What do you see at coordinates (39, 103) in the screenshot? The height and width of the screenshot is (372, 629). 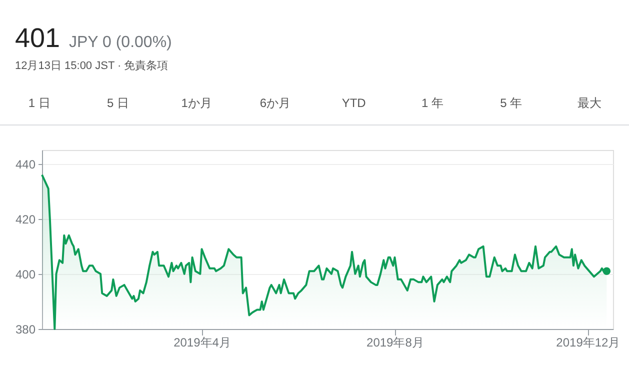 I see `text: 1 日` at bounding box center [39, 103].